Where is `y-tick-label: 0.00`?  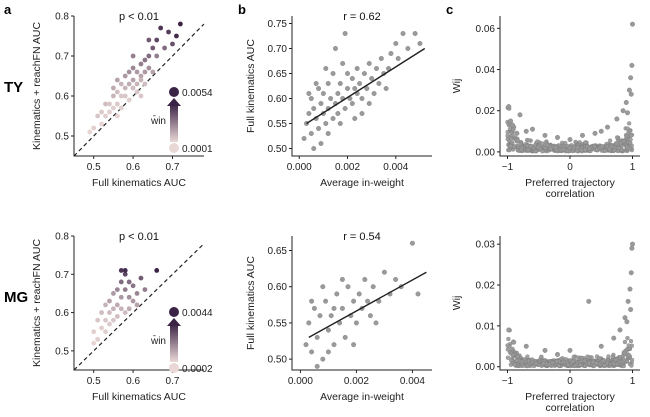
y-tick-label: 0.00 is located at coordinates (486, 367).